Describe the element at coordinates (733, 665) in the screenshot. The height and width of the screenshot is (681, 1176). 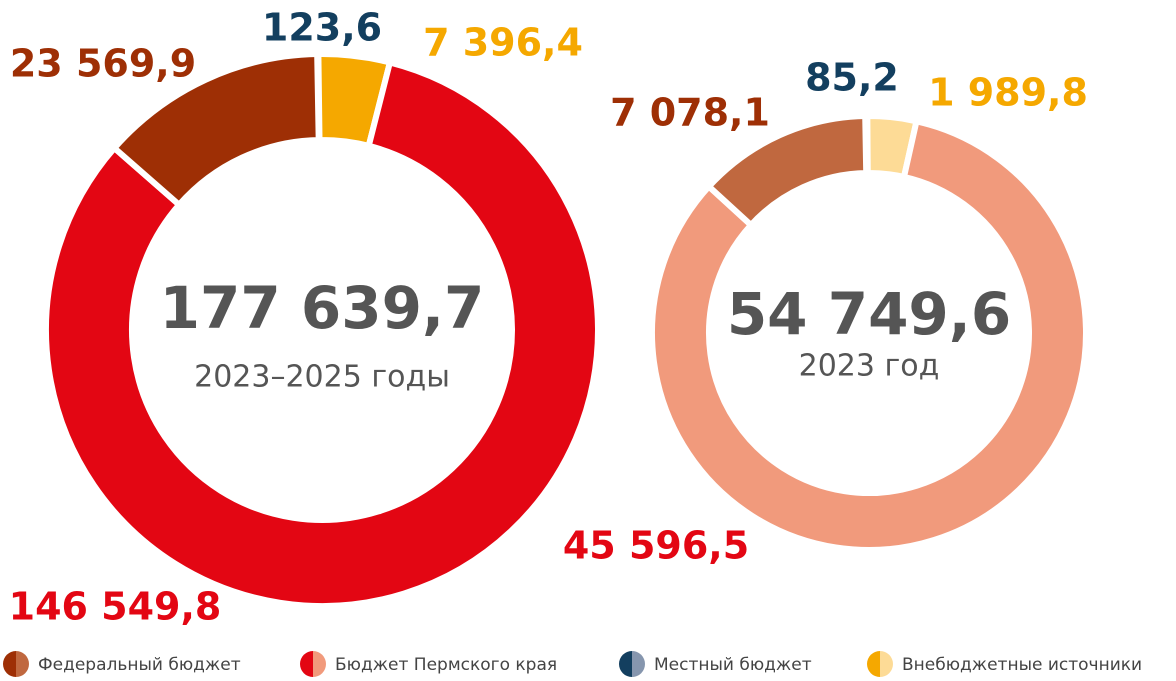
I see `legend-label: Местный бюджет` at that location.